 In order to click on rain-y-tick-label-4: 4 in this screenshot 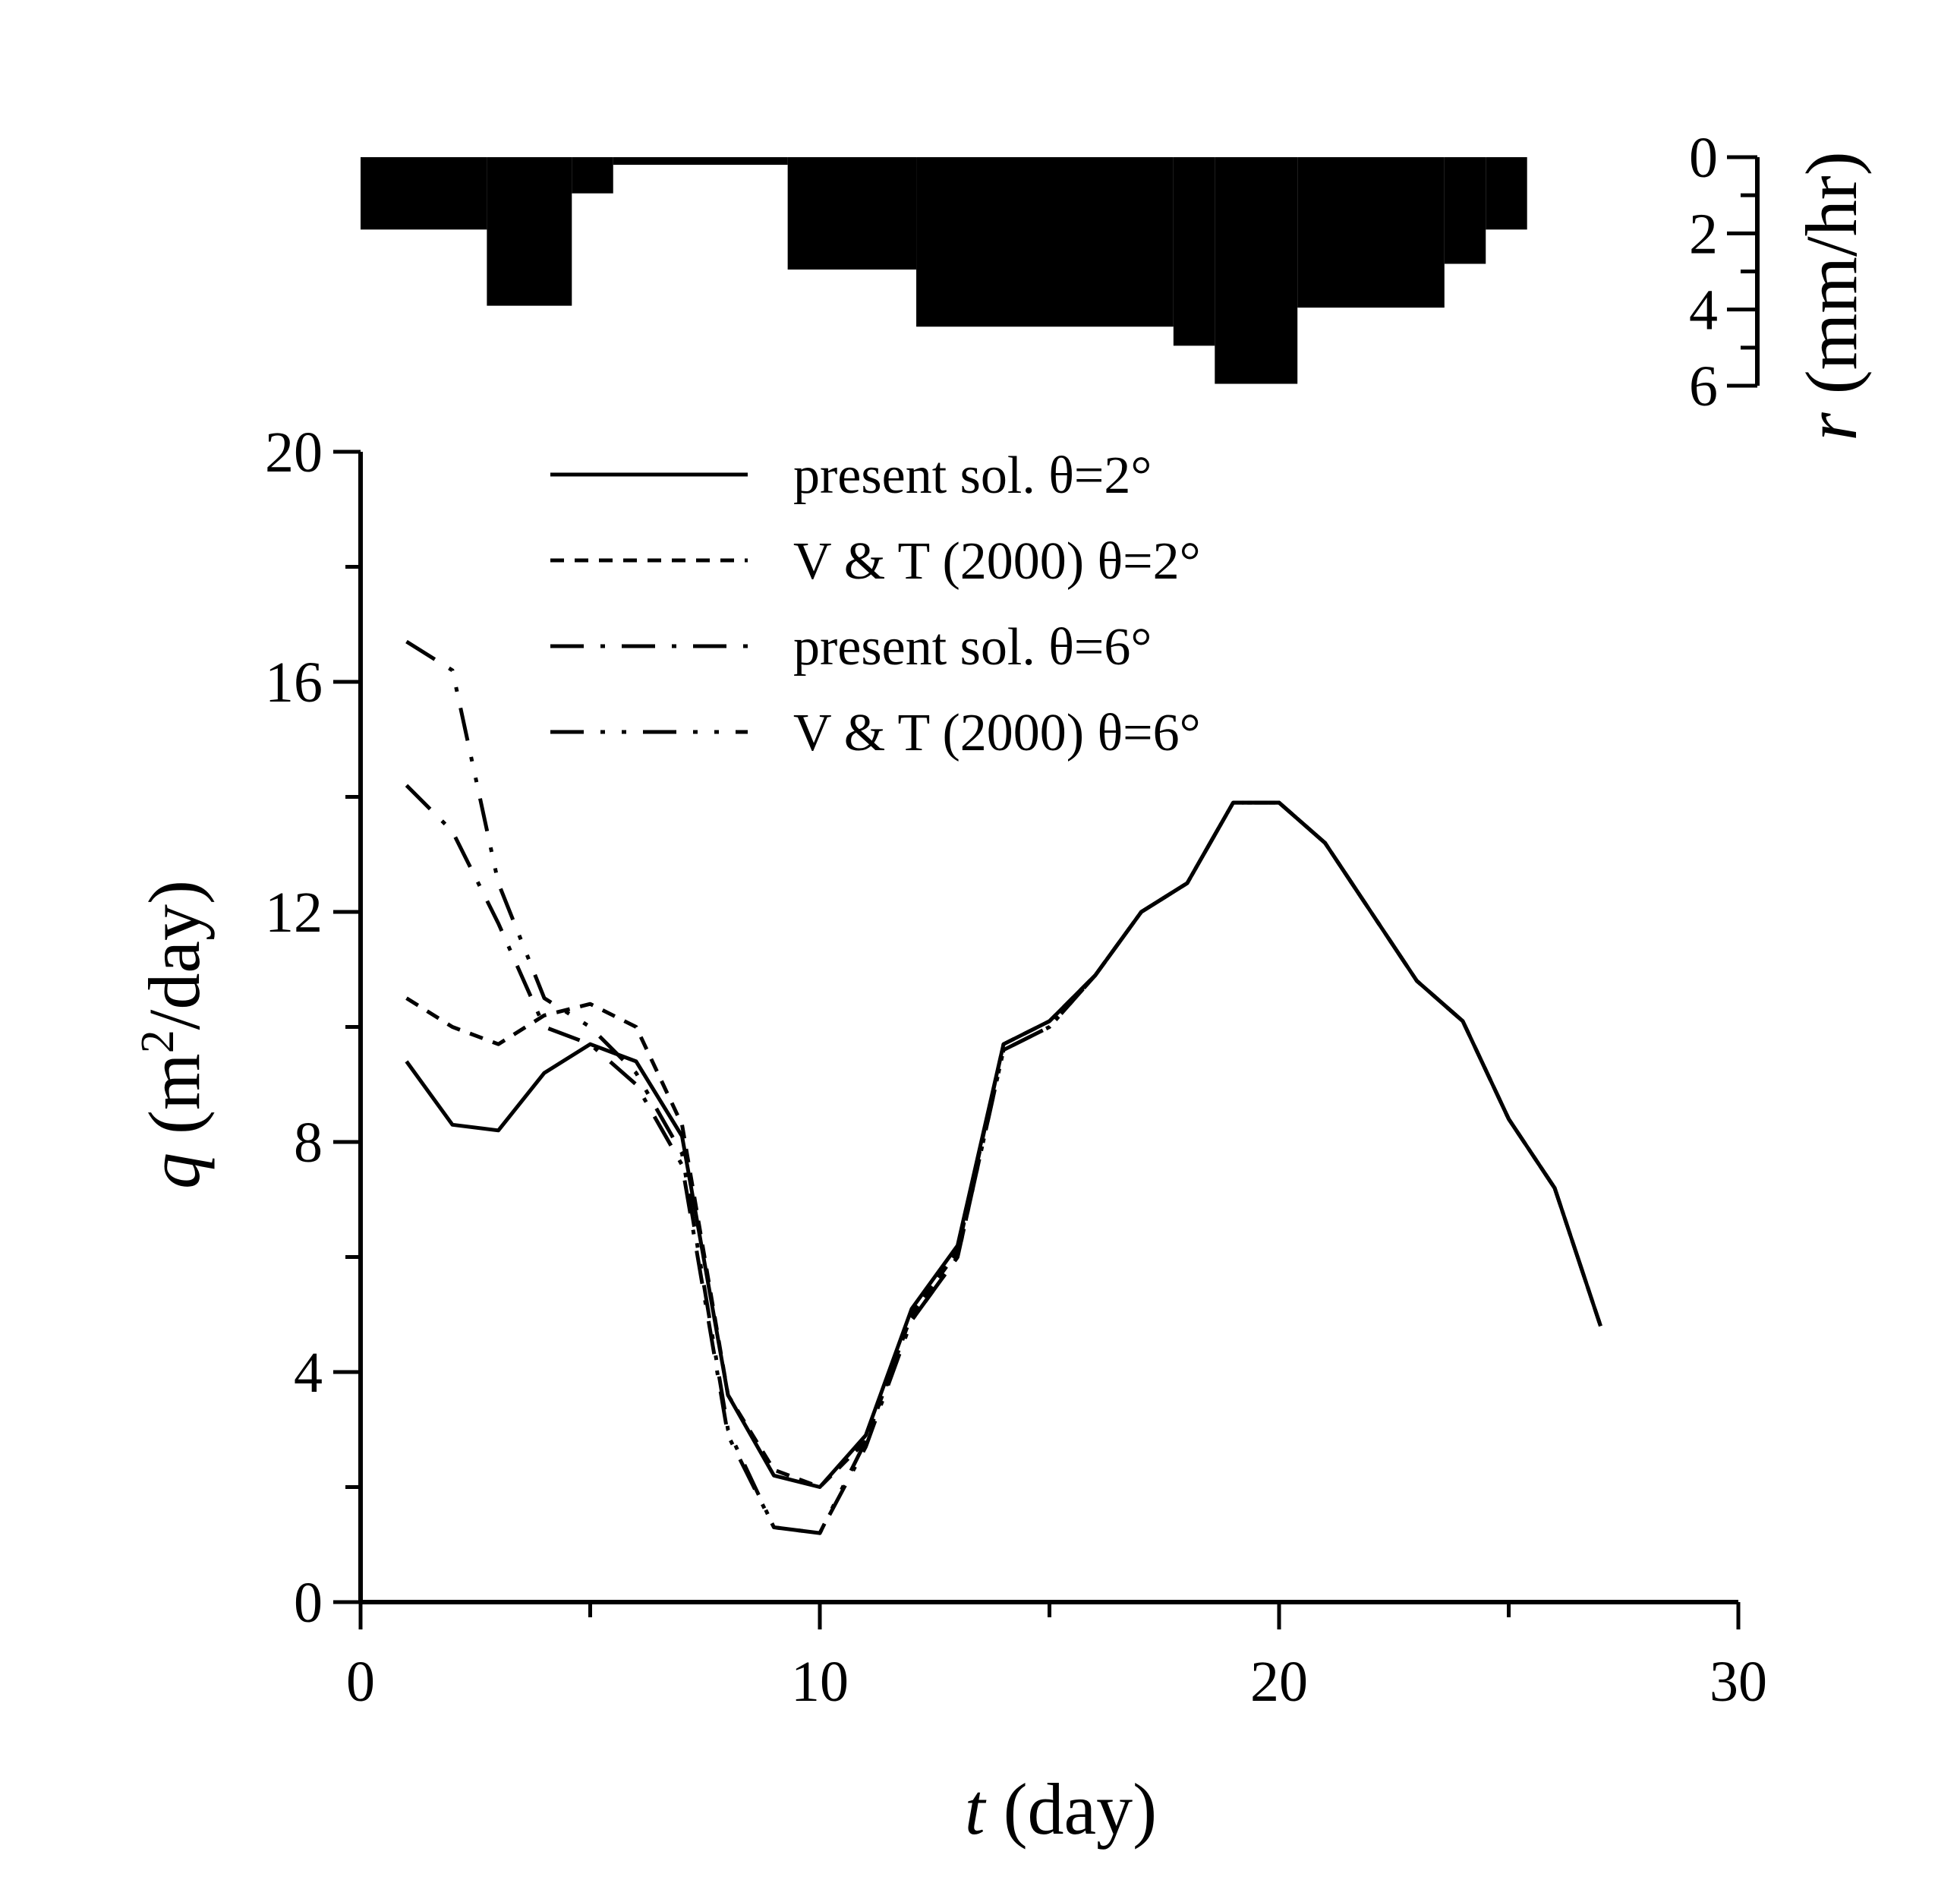, I will do `click(1703, 311)`.